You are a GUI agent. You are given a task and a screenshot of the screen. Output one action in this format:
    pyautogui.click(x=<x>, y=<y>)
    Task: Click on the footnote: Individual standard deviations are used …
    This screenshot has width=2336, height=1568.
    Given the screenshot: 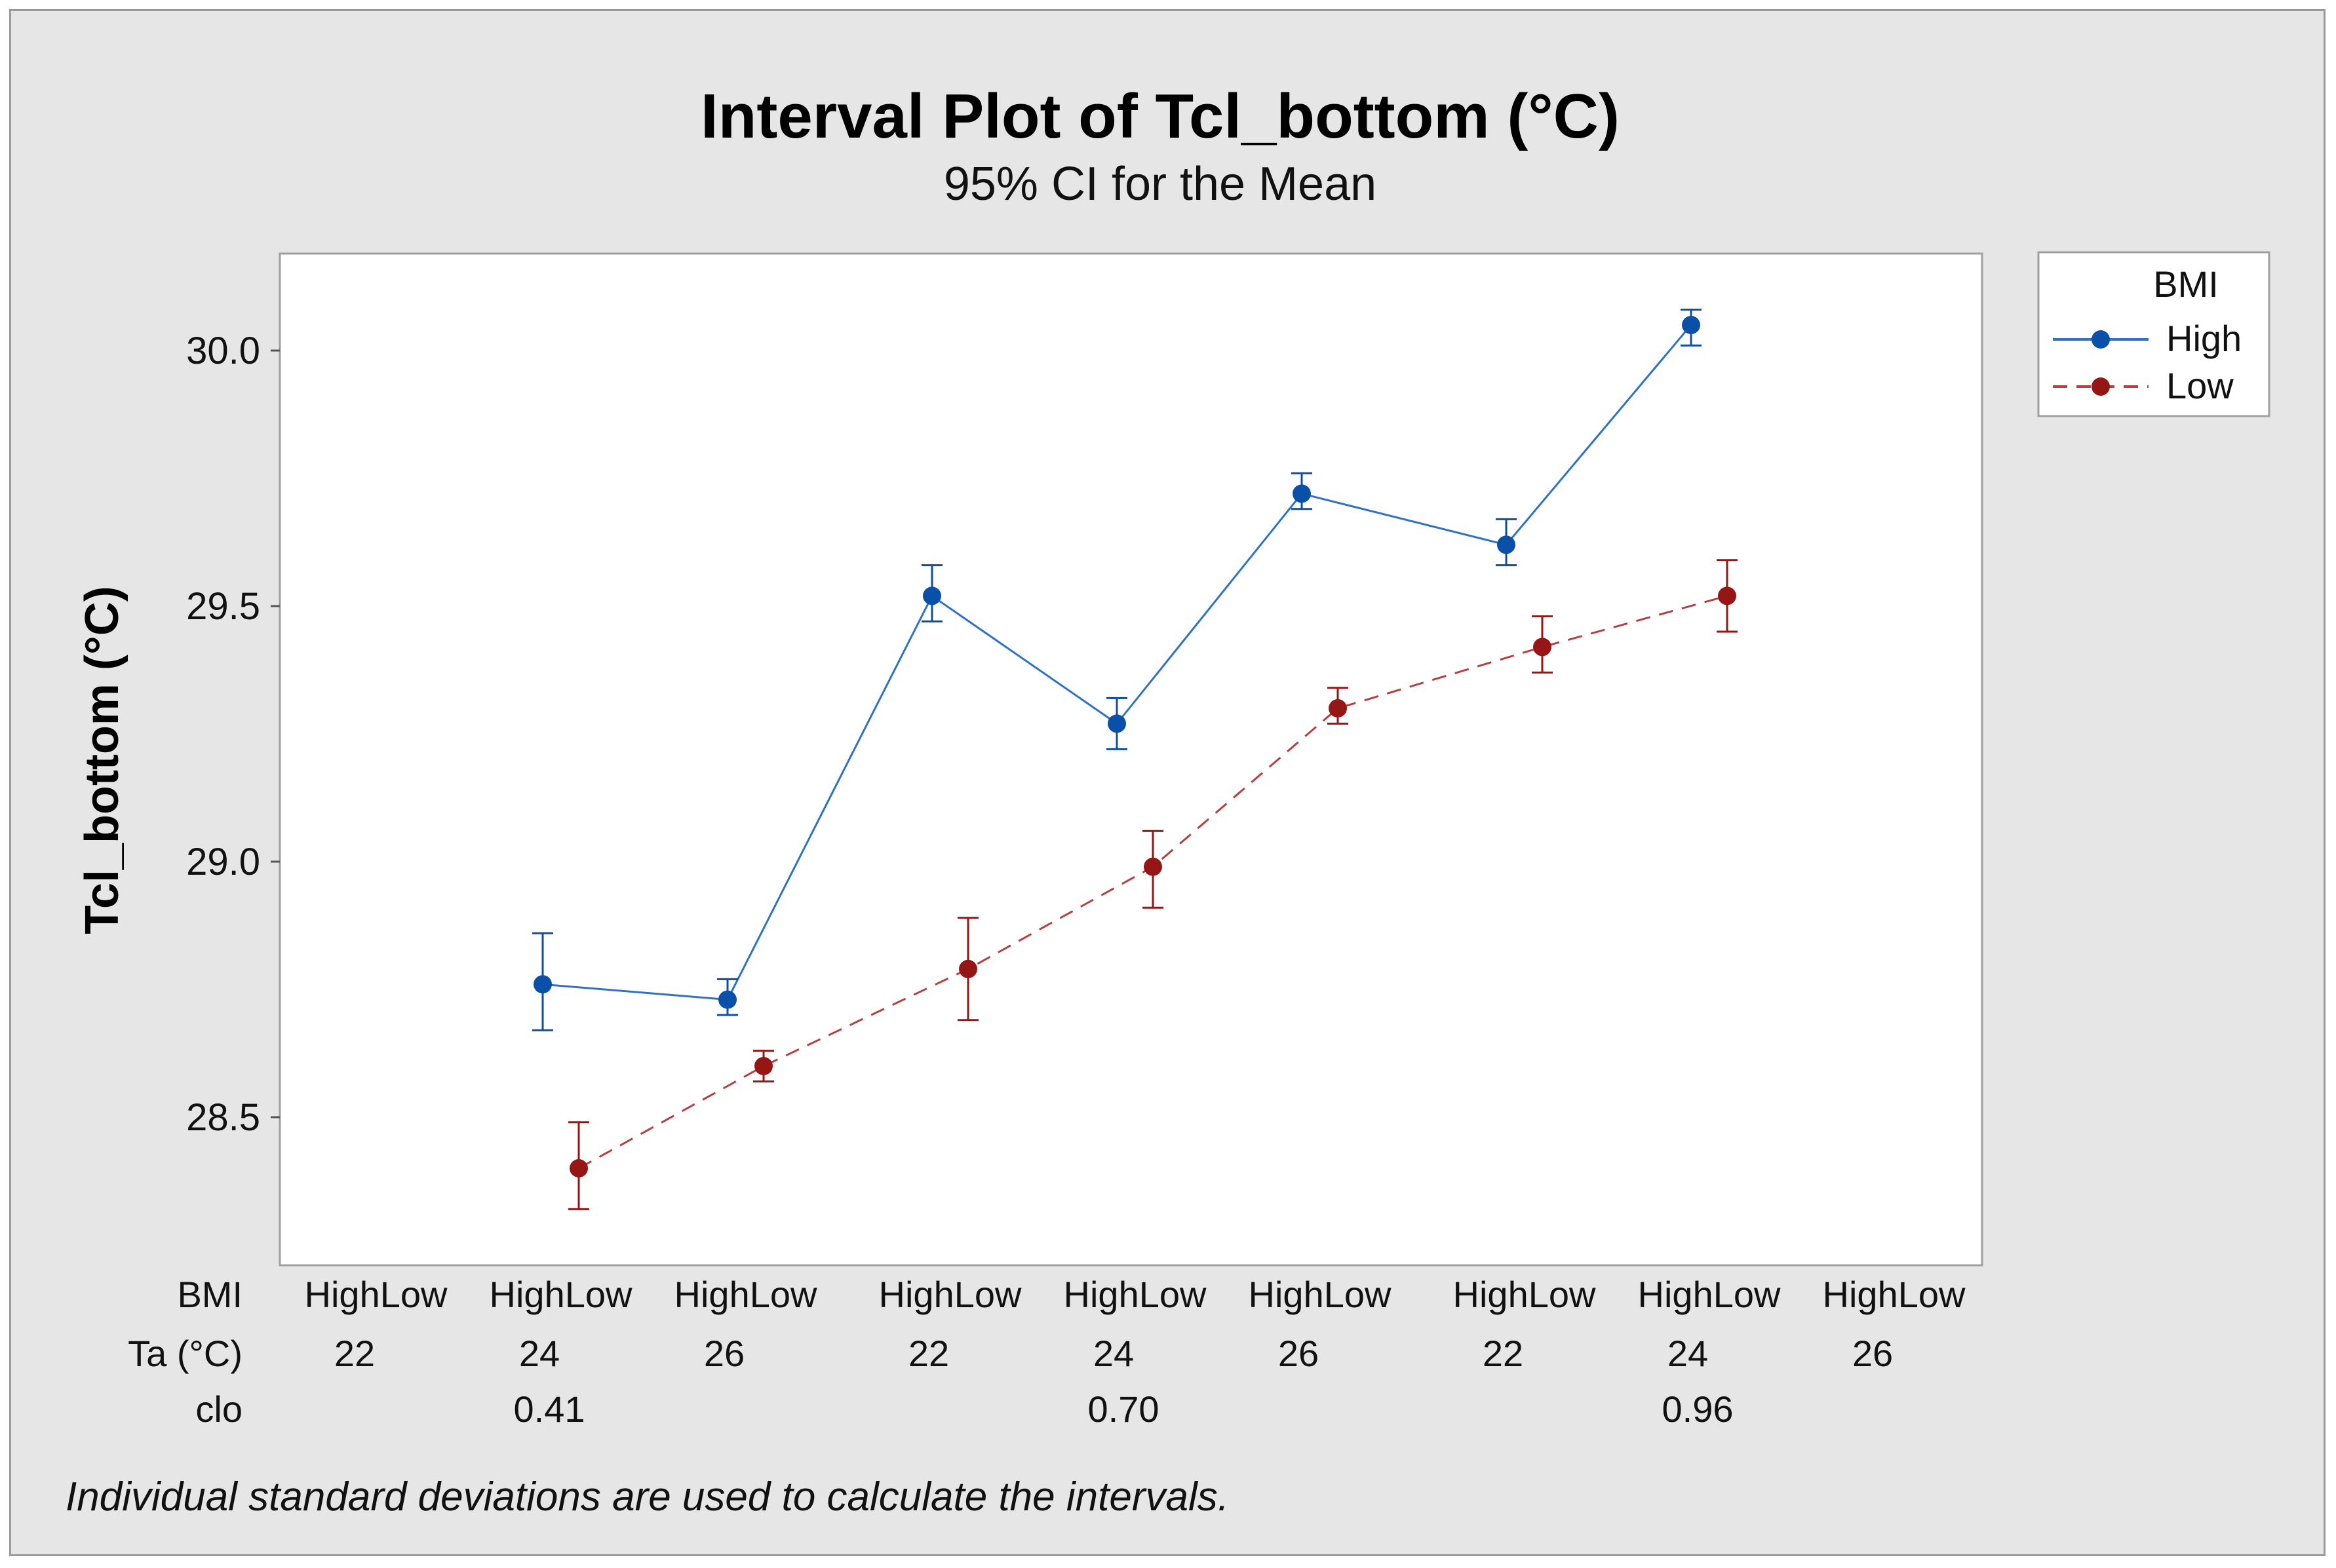 What is the action you would take?
    pyautogui.click(x=647, y=1497)
    